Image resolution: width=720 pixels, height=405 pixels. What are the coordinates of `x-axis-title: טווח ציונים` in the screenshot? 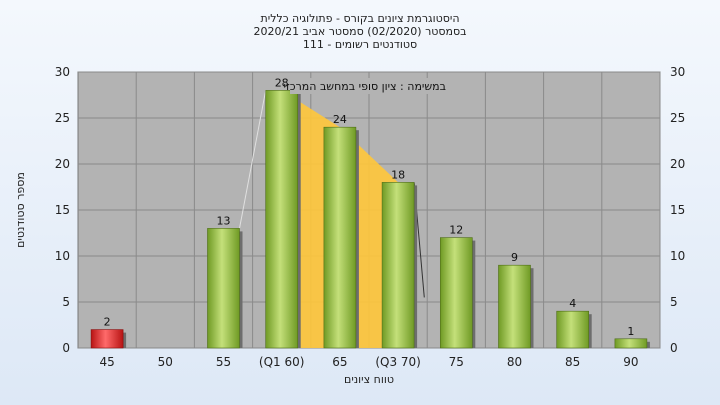 It's located at (369, 379).